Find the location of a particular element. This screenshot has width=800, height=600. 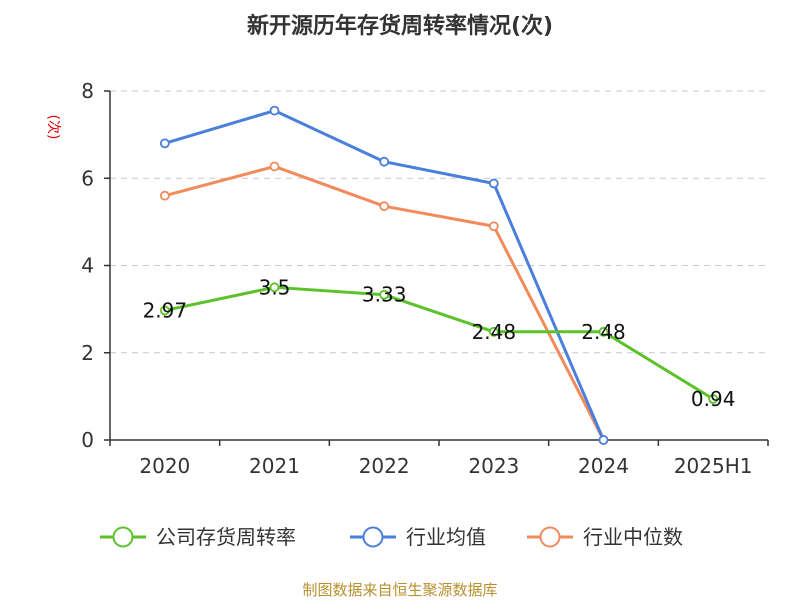

data-label: 2.97 is located at coordinates (165, 310).